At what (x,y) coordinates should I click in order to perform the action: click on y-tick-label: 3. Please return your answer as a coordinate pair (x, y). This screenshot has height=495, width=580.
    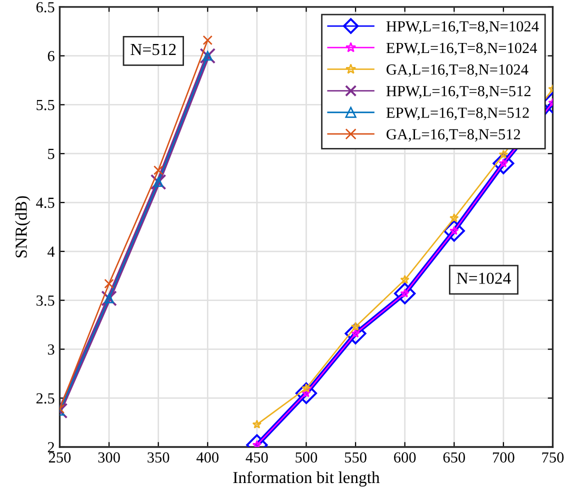
    Looking at the image, I should click on (51, 349).